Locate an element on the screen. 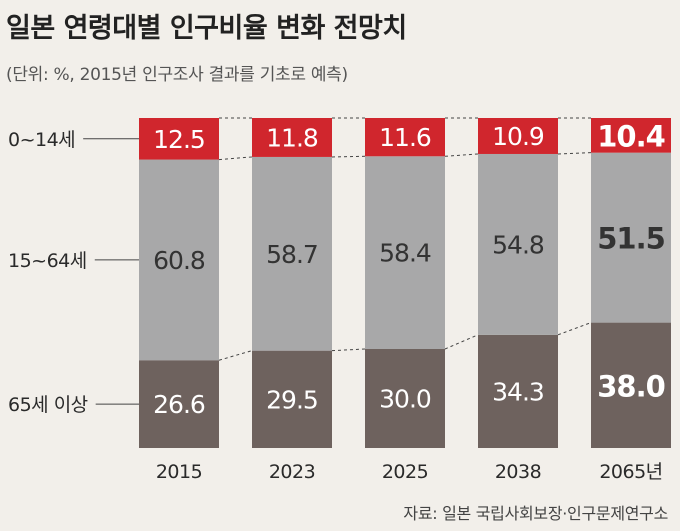 Image resolution: width=680 pixels, height=531 pixels. data-label: 11.6 is located at coordinates (405, 137).